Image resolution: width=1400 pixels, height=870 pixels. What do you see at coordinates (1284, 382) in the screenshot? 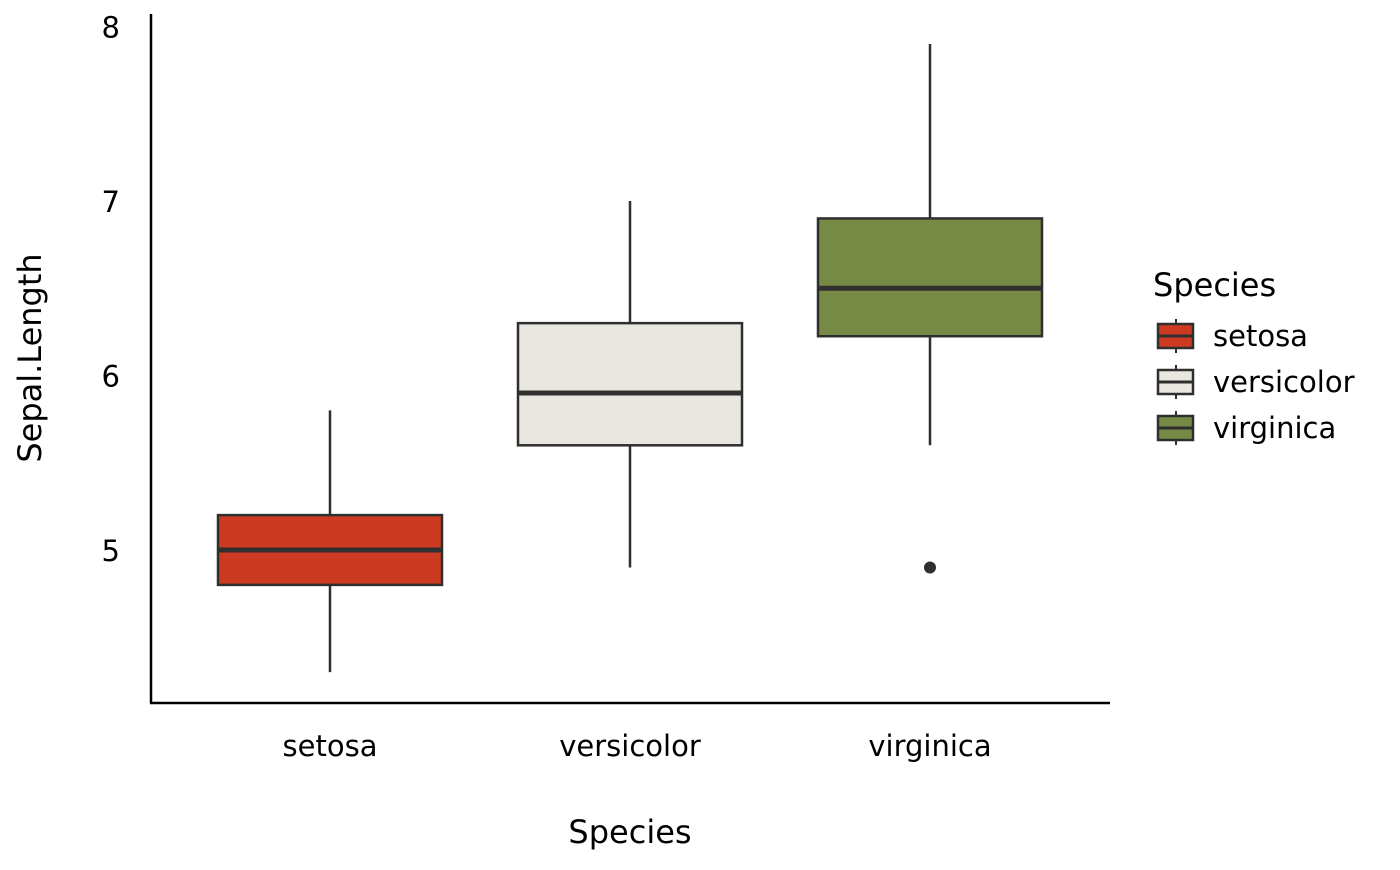
I see `legend-label: versicolor` at bounding box center [1284, 382].